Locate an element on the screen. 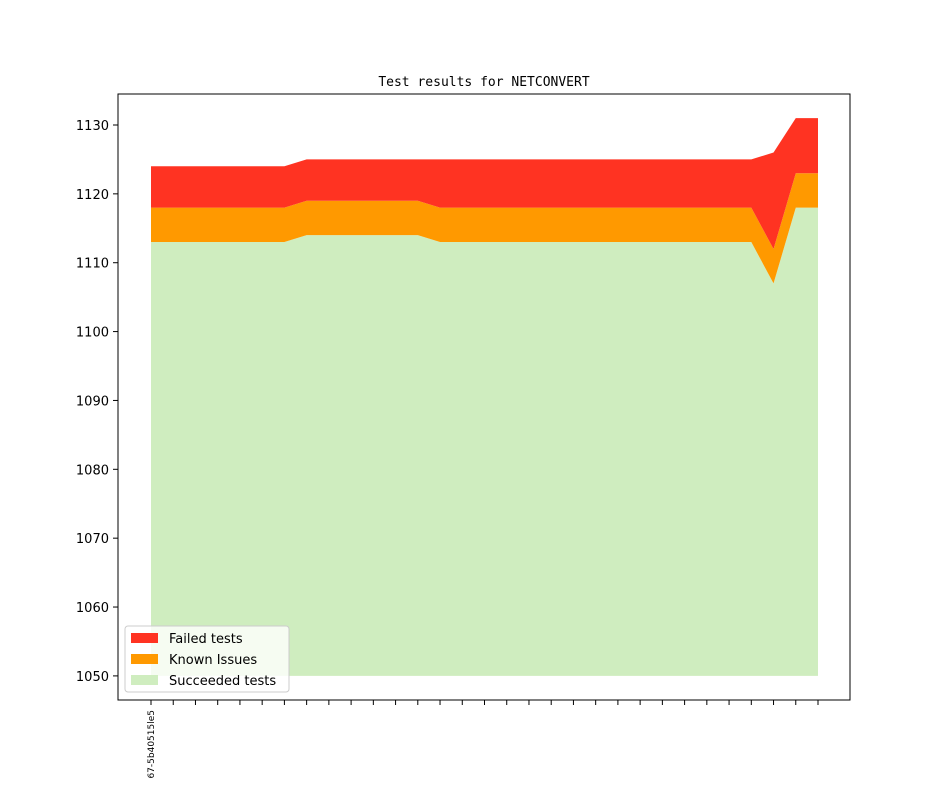 The image size is (944, 787). area-known-issues is located at coordinates (484, 228).